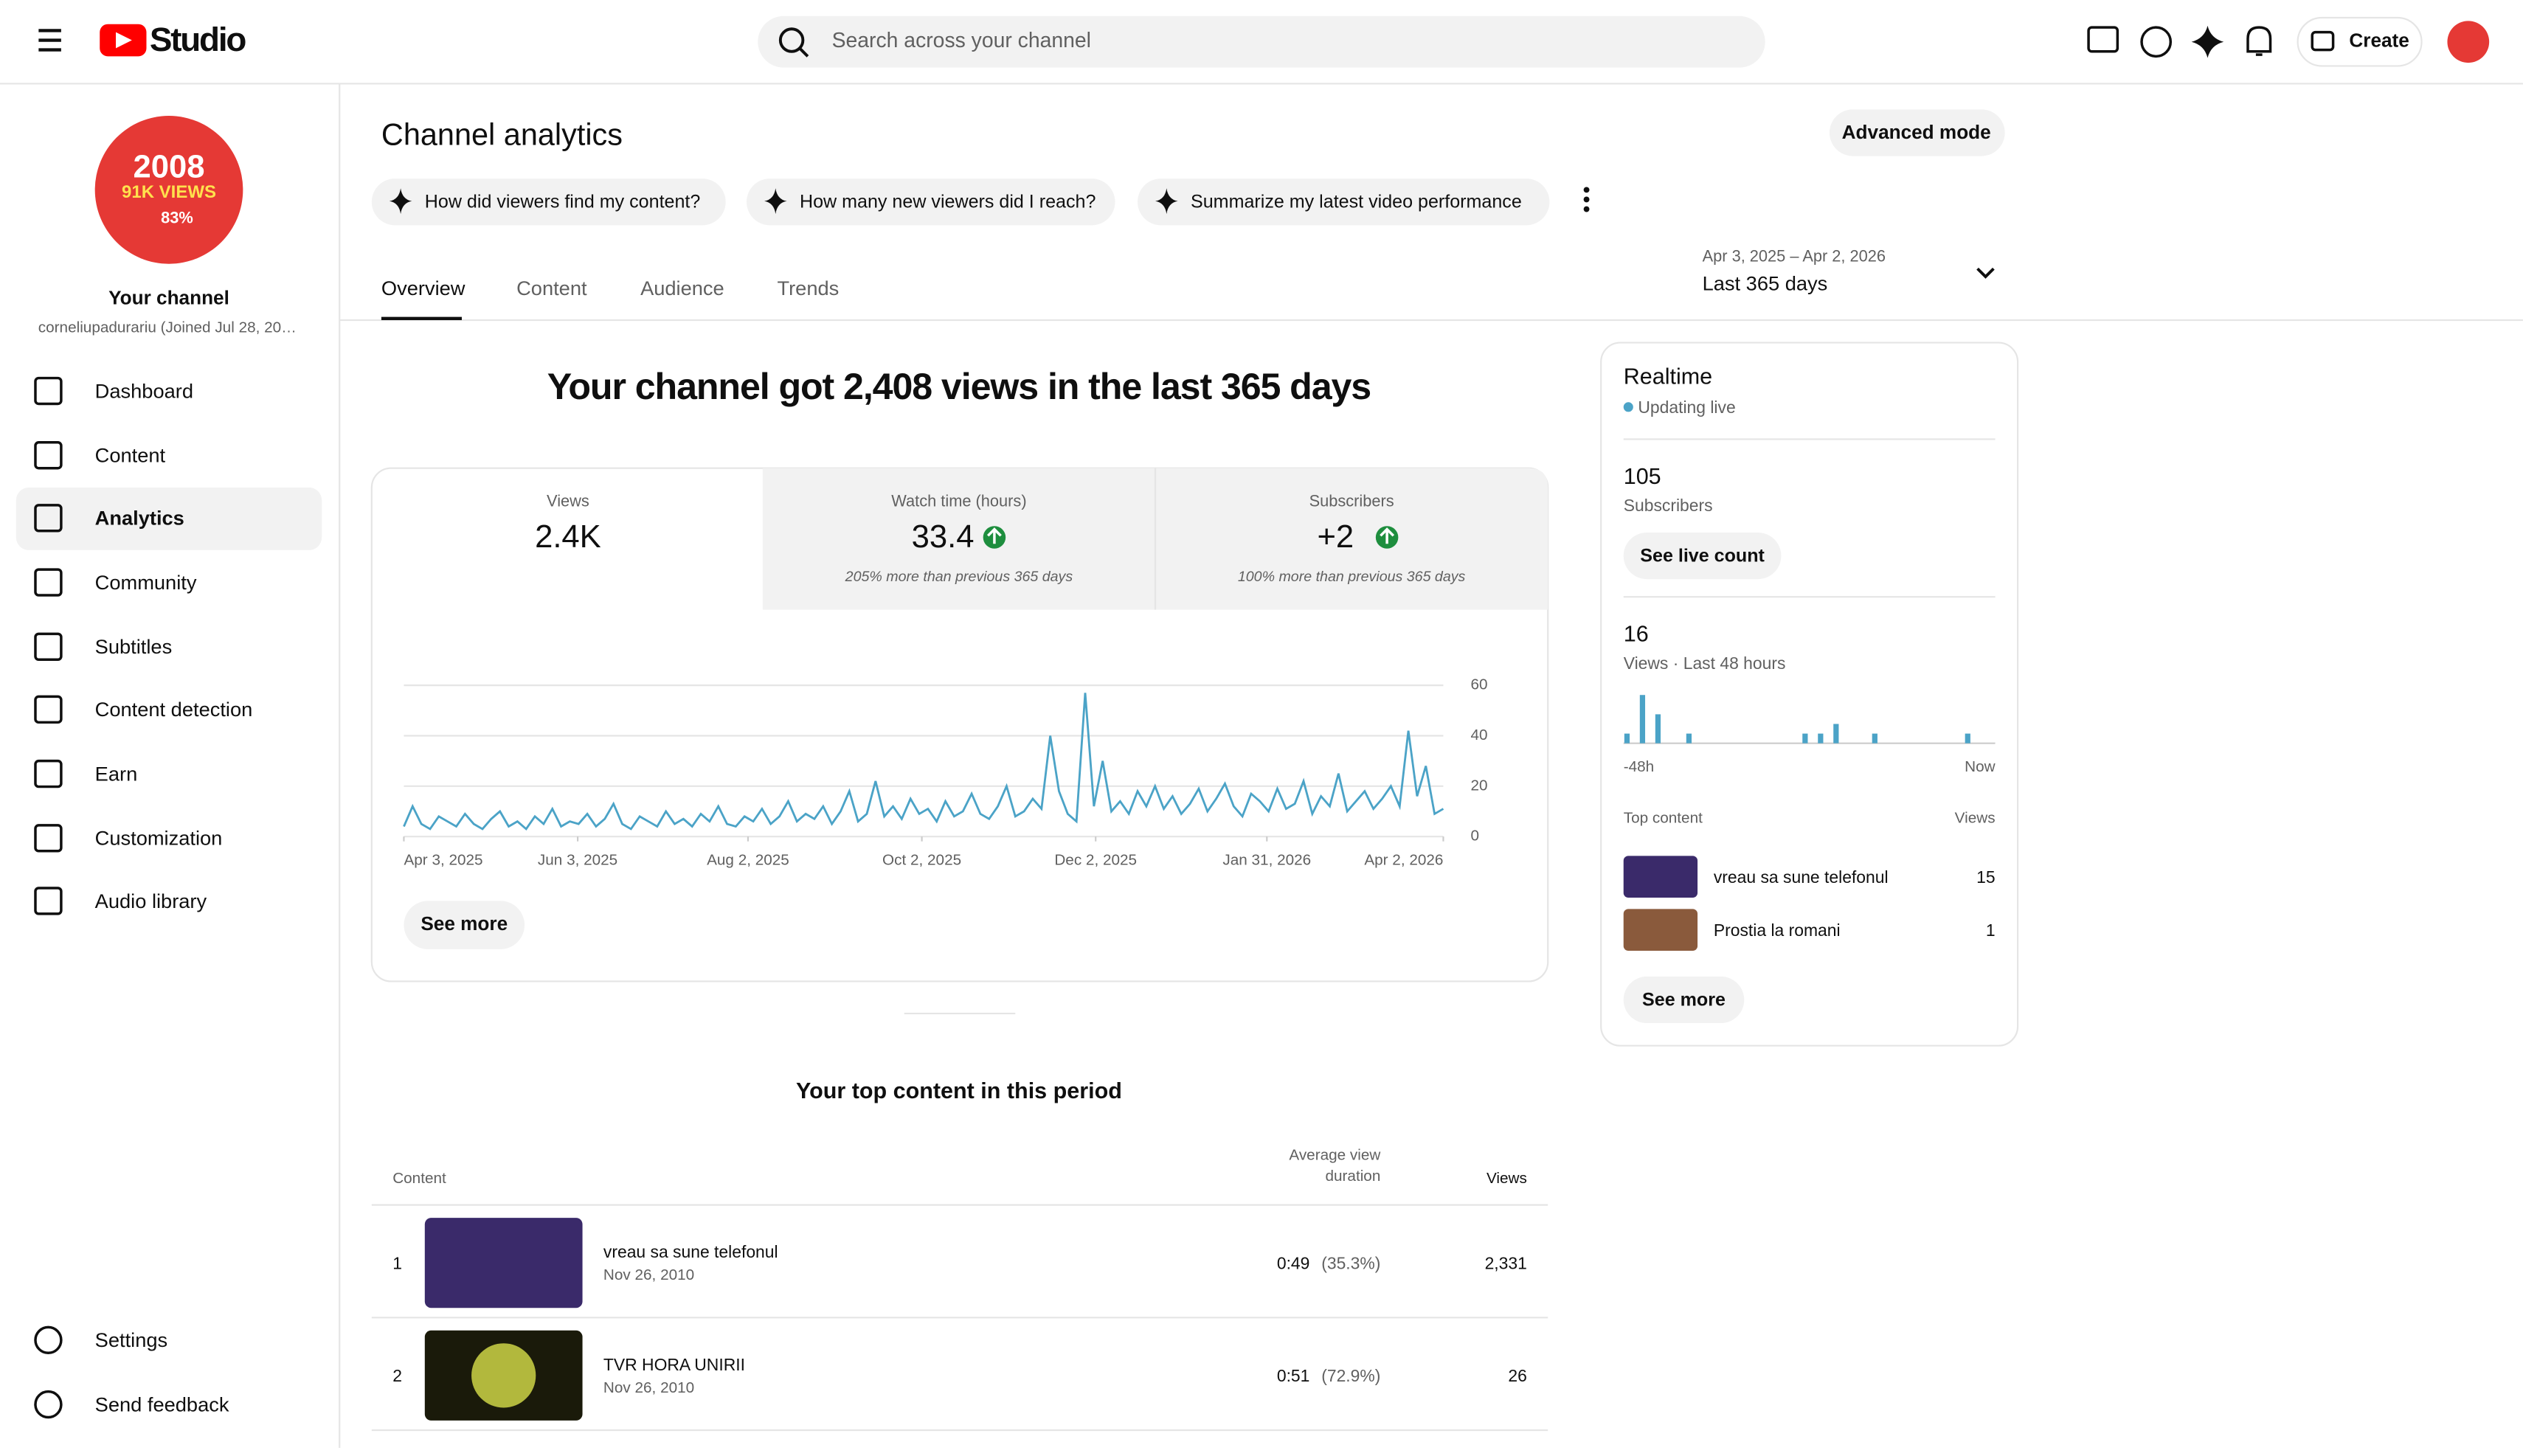 The image size is (2523, 1456). Describe the element at coordinates (1475, 836) in the screenshot. I see `y-tick-label: 0` at that location.